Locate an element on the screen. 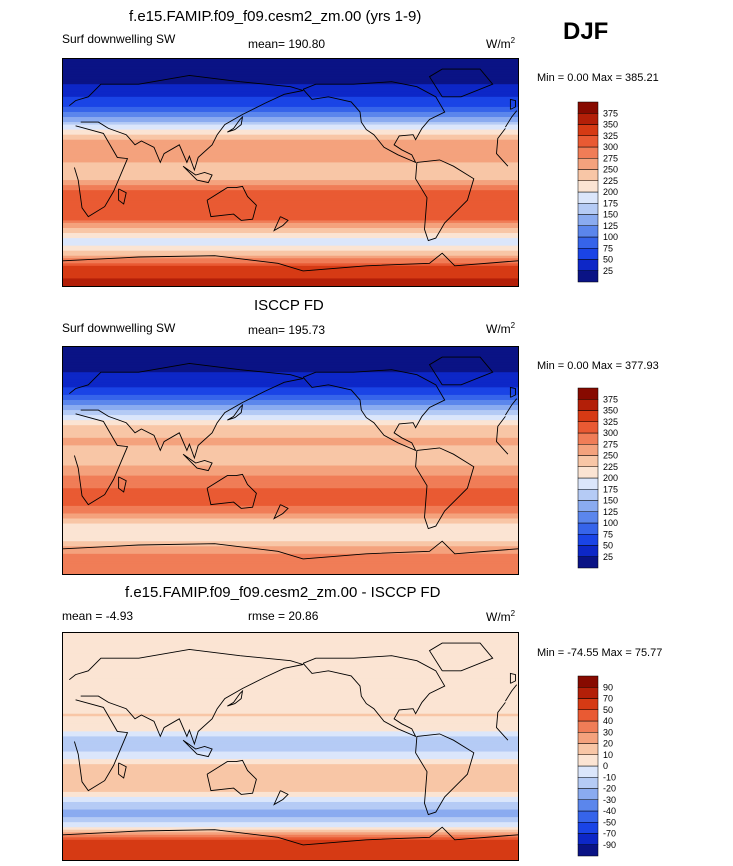 The image size is (733, 866). panel1-variable-label: Surf downwelling SW is located at coordinates (119, 39).